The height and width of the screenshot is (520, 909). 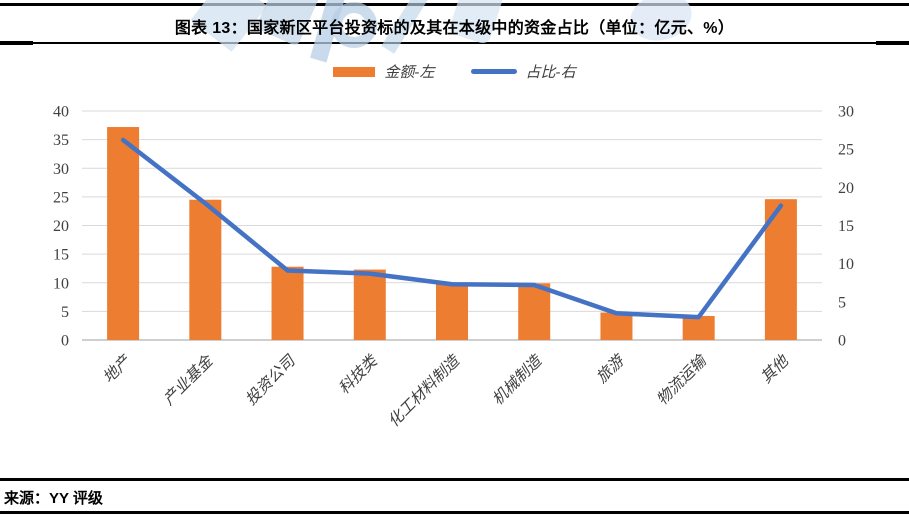 I want to click on category-label-其他: 其他, so click(x=775, y=369).